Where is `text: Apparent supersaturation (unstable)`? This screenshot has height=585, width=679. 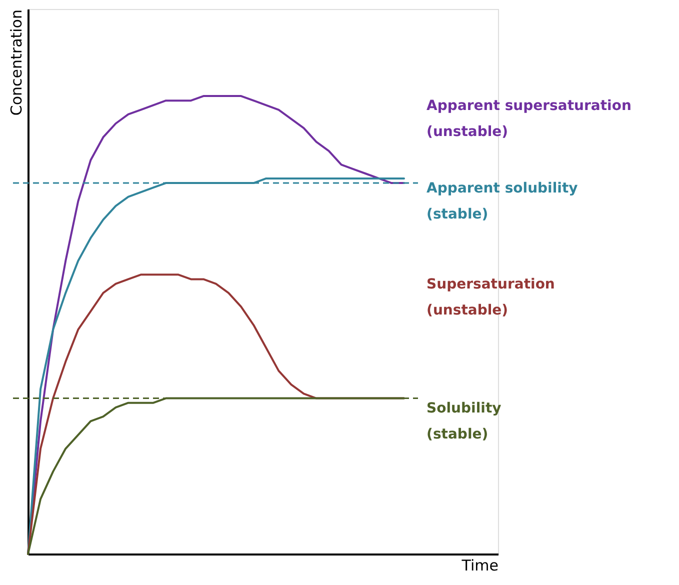
text: Apparent supersaturation (unstable) is located at coordinates (529, 119).